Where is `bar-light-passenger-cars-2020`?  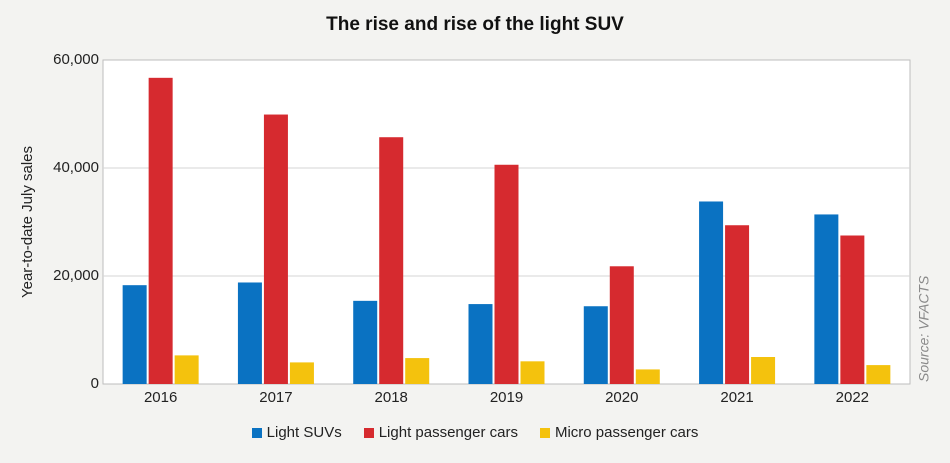
bar-light-passenger-cars-2020 is located at coordinates (621, 325).